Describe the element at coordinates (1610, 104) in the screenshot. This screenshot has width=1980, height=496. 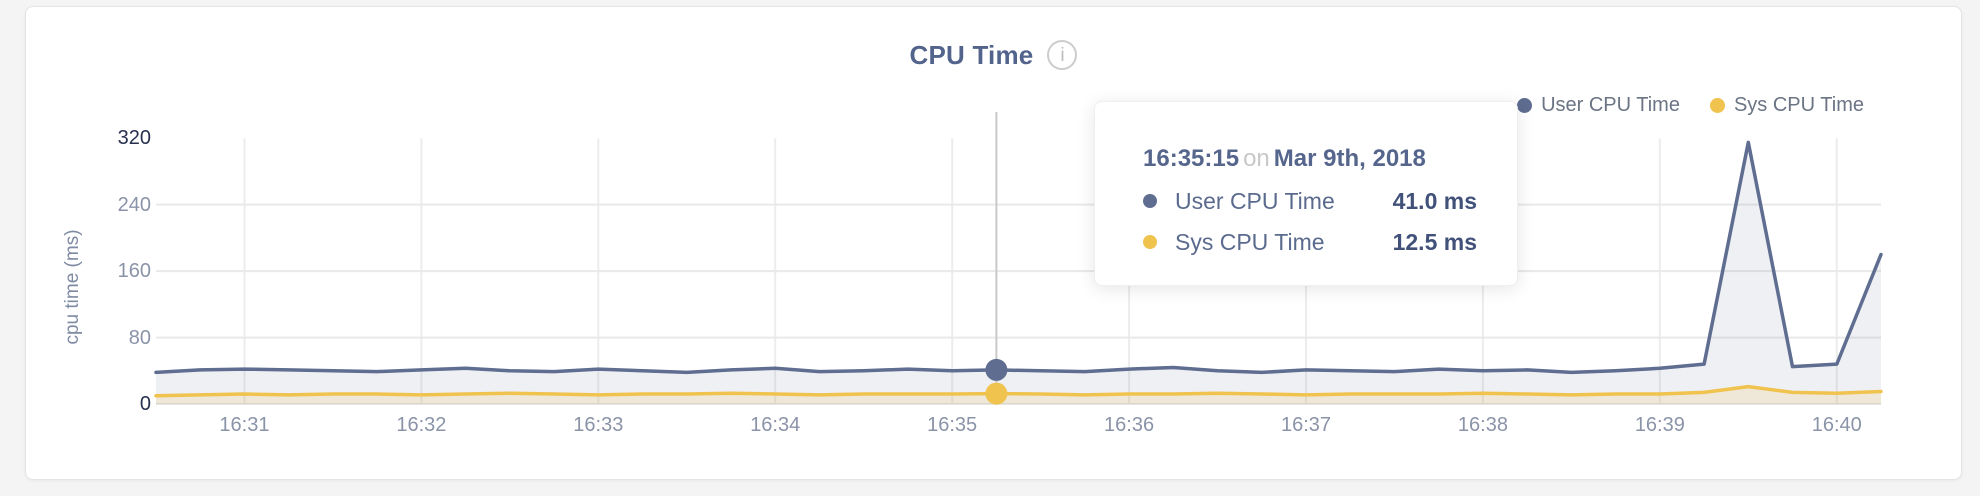
I see `legend-label: User CPU Time` at that location.